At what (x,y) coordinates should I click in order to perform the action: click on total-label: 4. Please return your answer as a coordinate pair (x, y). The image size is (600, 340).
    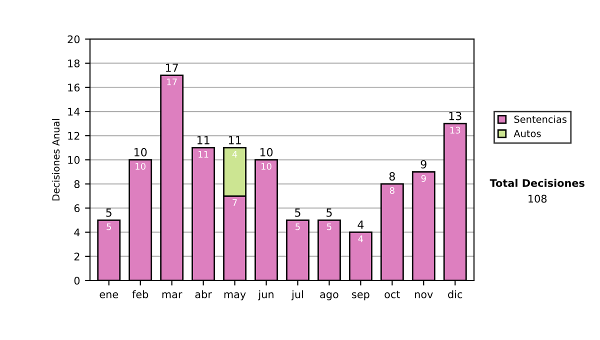
    Looking at the image, I should click on (361, 224).